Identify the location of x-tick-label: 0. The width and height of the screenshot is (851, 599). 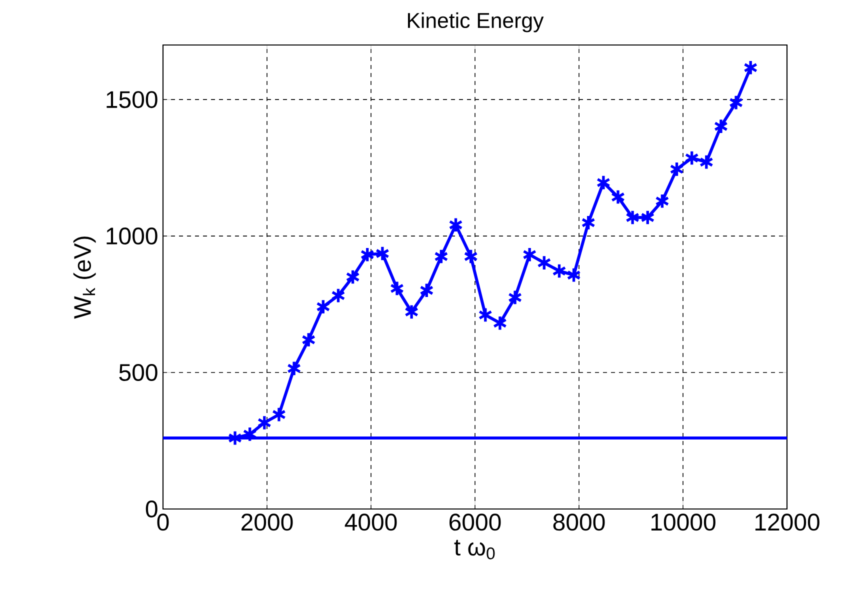
(163, 522).